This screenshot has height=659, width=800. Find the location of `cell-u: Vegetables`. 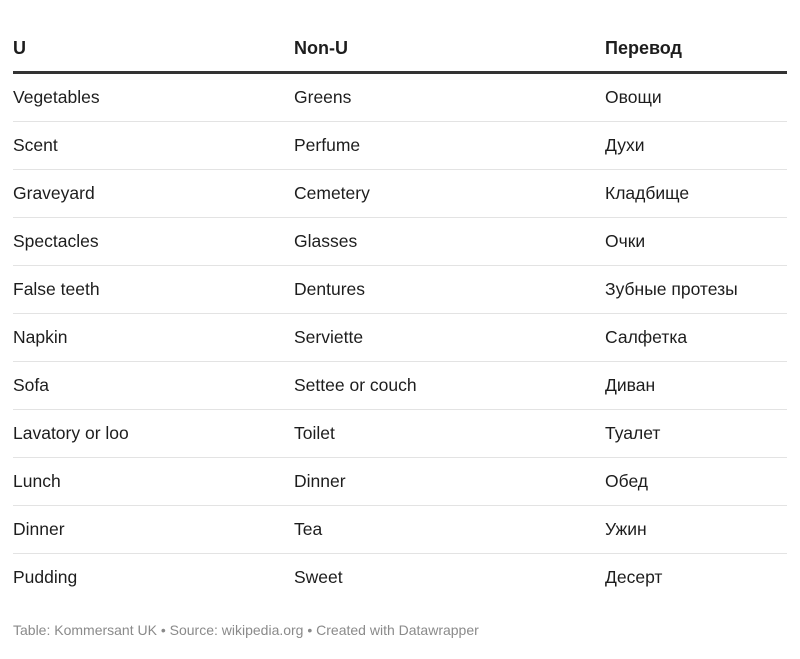

cell-u: Vegetables is located at coordinates (56, 97).